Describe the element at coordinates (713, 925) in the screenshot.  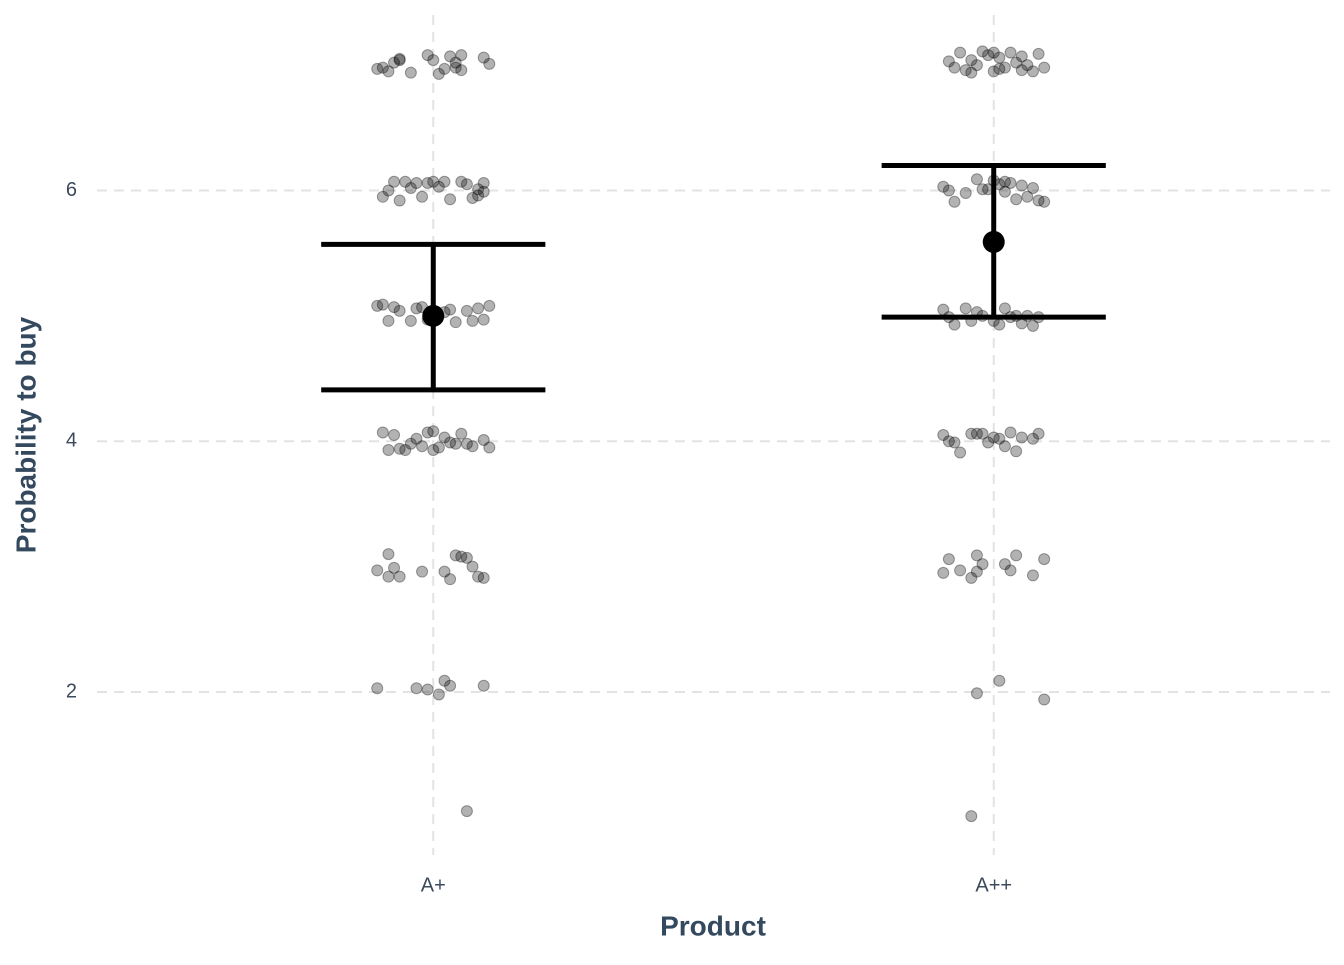
I see `x-axis-title: Product` at that location.